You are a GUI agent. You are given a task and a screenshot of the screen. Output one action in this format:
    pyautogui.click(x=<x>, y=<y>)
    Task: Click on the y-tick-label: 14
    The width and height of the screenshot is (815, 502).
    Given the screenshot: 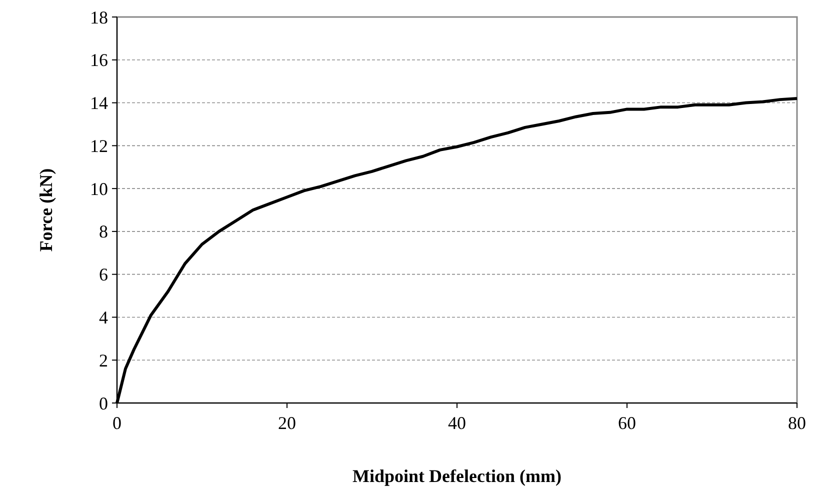 What is the action you would take?
    pyautogui.click(x=99, y=103)
    